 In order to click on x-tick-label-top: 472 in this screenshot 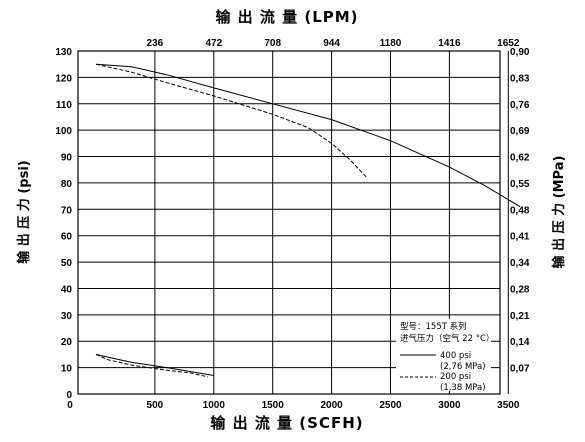, I will do `click(213, 43)`.